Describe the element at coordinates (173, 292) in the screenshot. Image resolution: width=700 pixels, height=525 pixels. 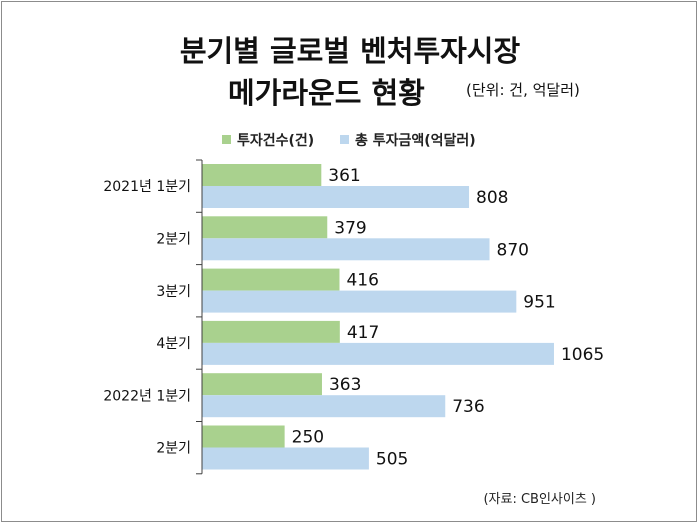
I see `category-label-3: 3분기` at that location.